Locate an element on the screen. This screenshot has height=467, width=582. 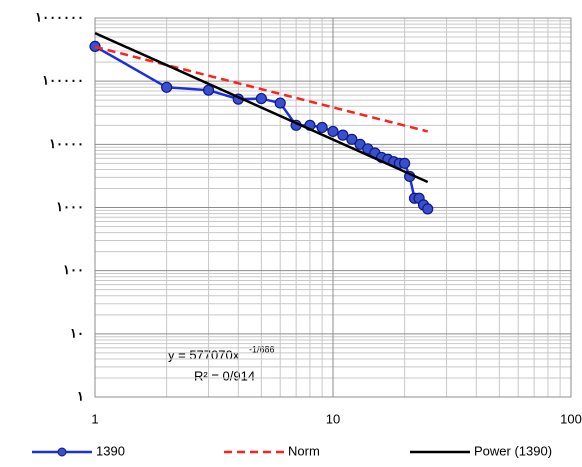
y-tick-label: ۱۰۰ is located at coordinates (73, 269).